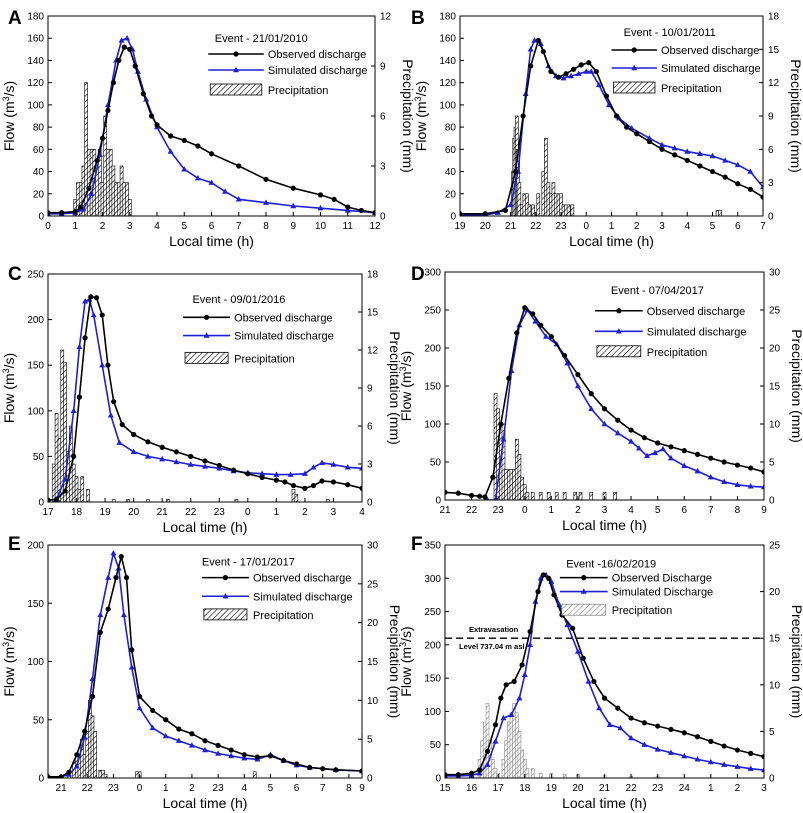 Image resolution: width=803 pixels, height=813 pixels. What do you see at coordinates (39, 128) in the screenshot?
I see `y-tick-label: 80` at bounding box center [39, 128].